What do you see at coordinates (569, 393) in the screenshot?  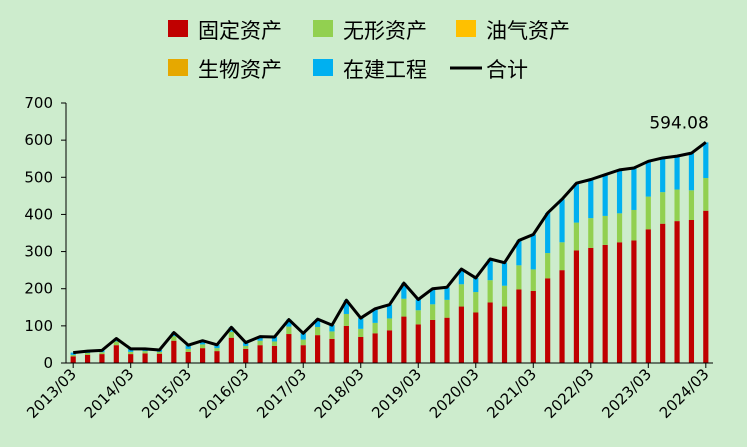 I see `x-tick-label: 2022/03` at bounding box center [569, 393].